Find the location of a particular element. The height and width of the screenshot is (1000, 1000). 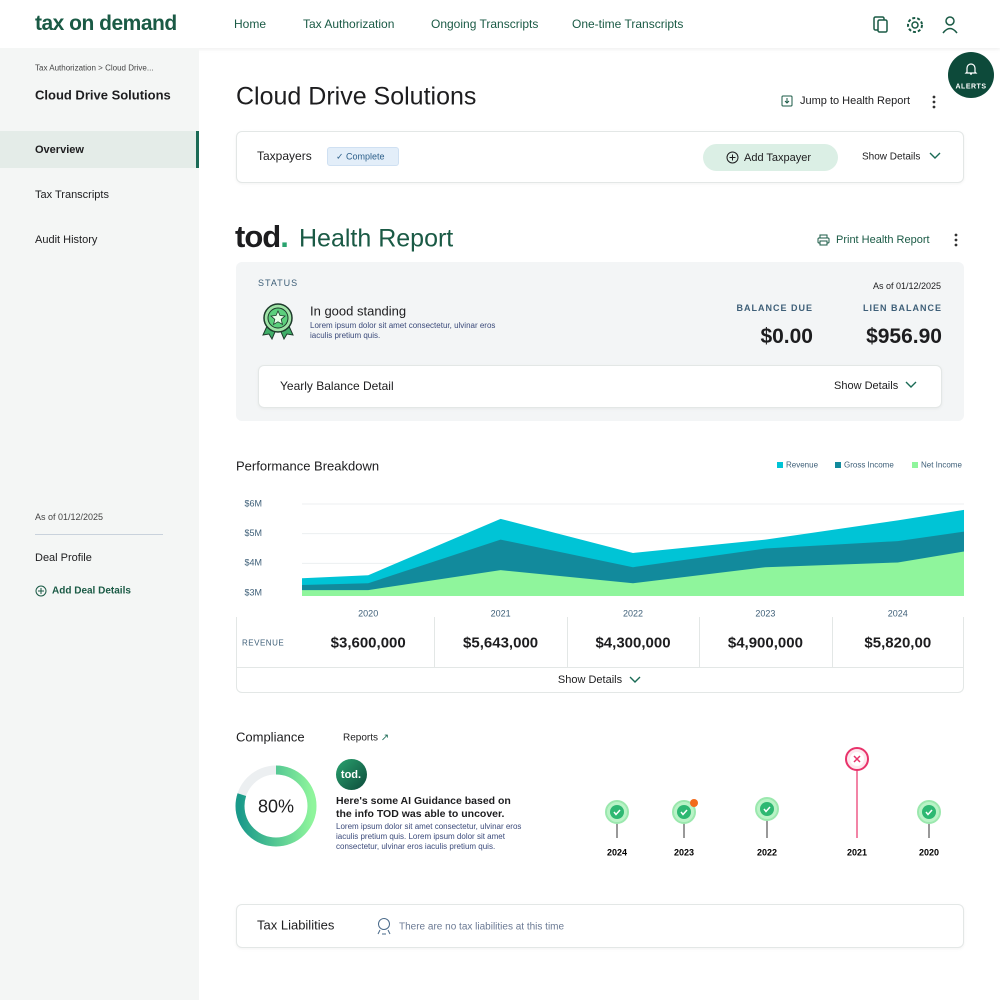

sidebar-title: Cloud Drive Solutions is located at coordinates (103, 95).